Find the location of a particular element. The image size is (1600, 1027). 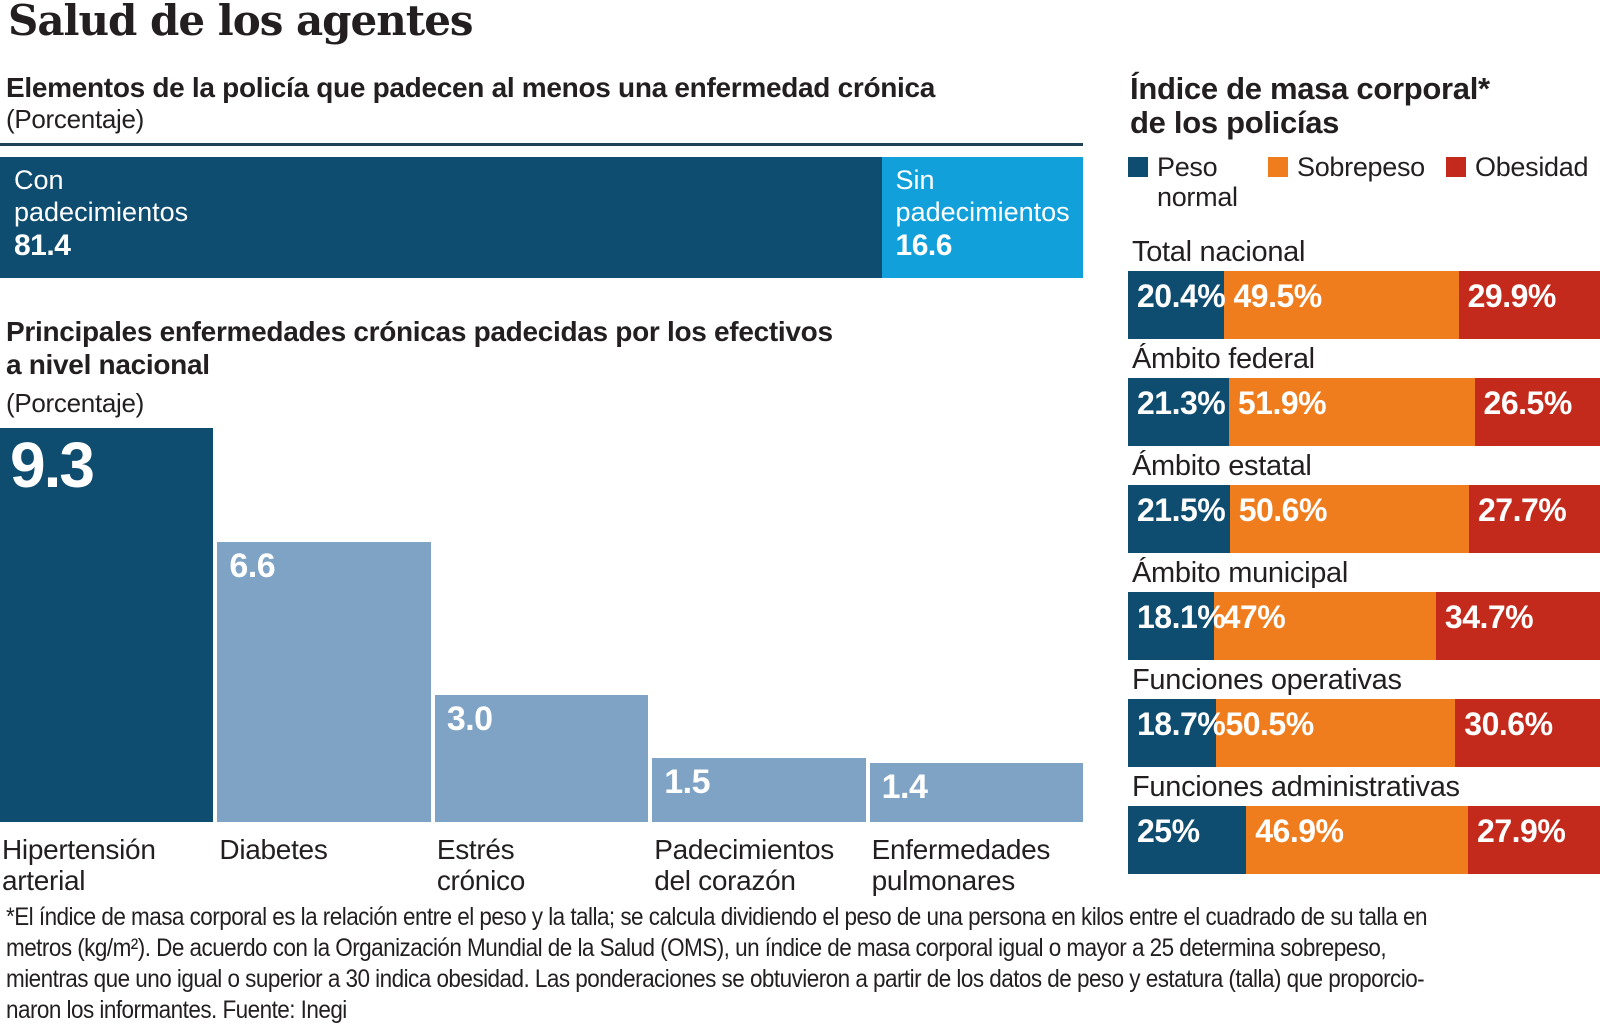

bmi-row-label: Ámbito federal is located at coordinates (1223, 359).